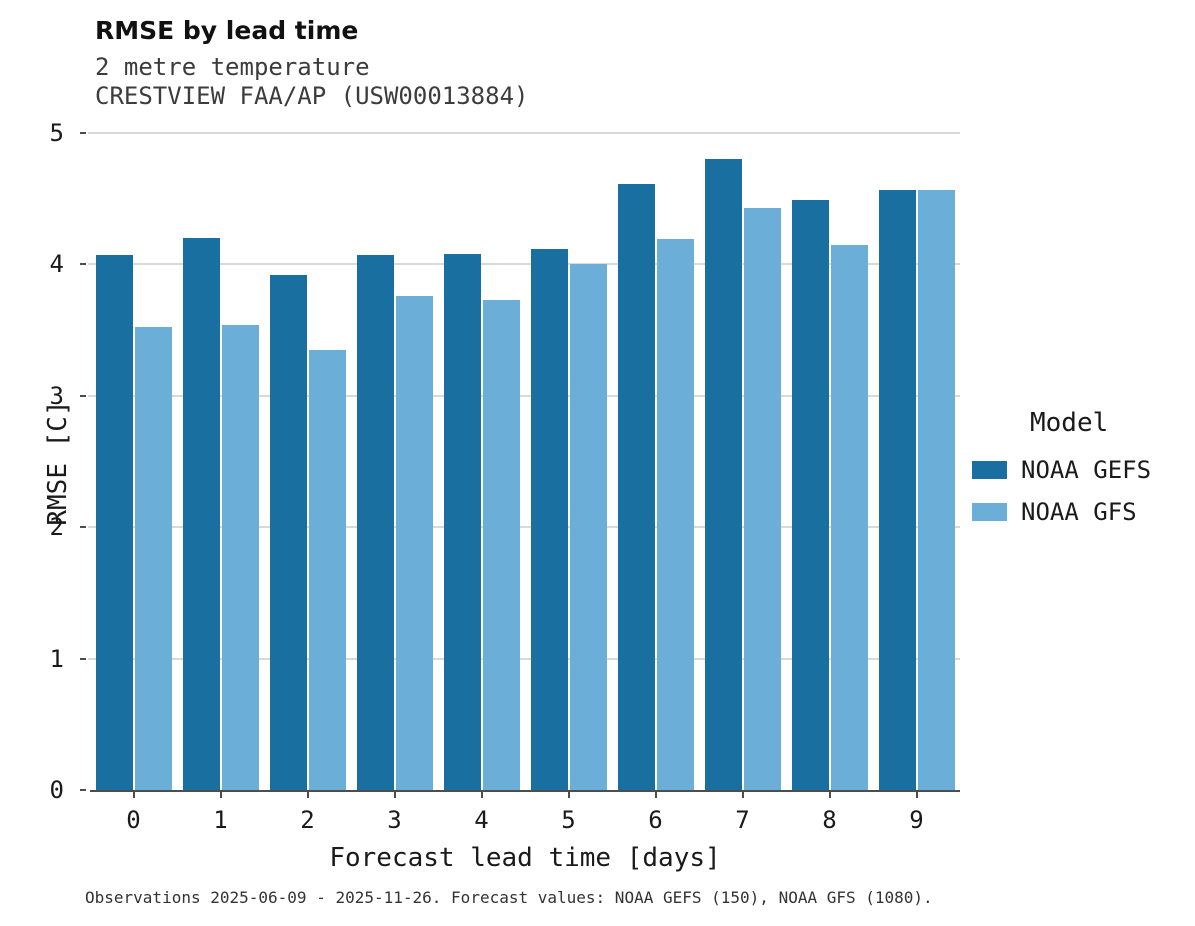  I want to click on y-tick-label: 1, so click(56, 658).